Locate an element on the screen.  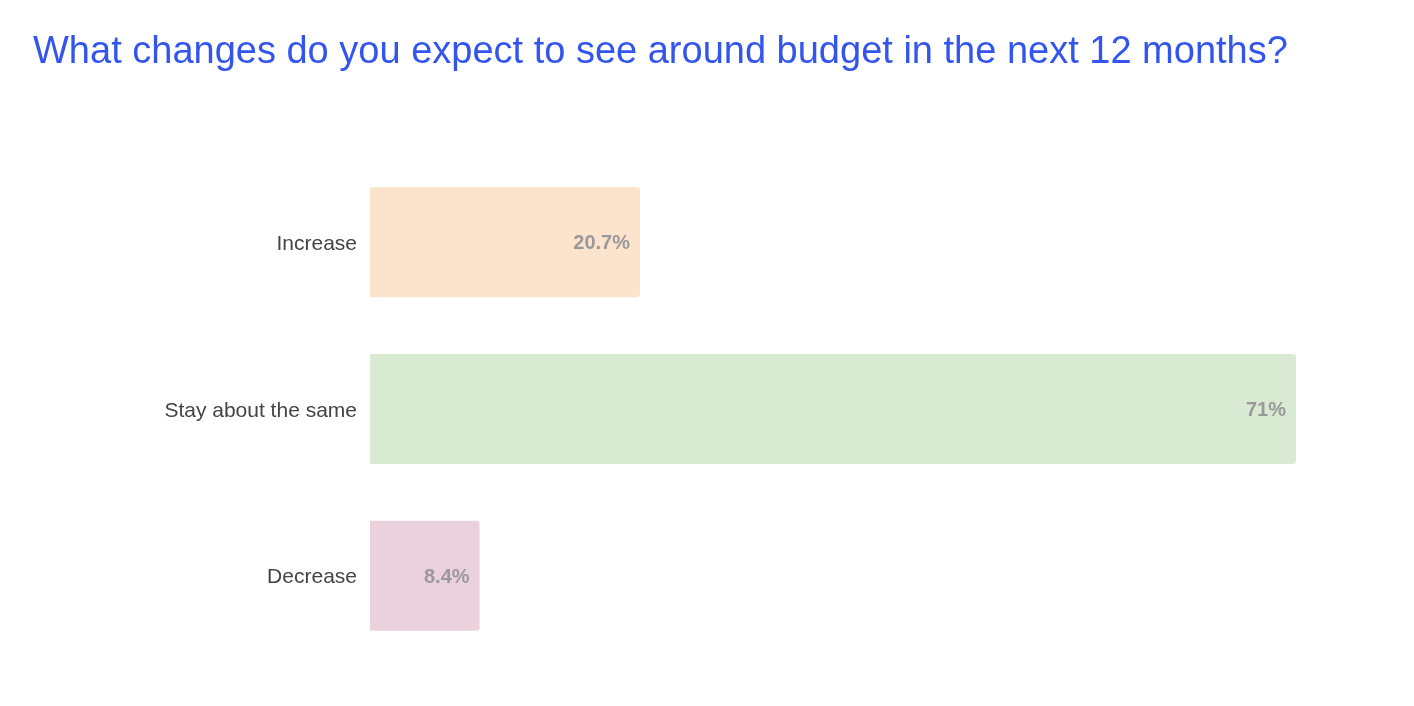
data-label: 20.7% is located at coordinates (602, 242).